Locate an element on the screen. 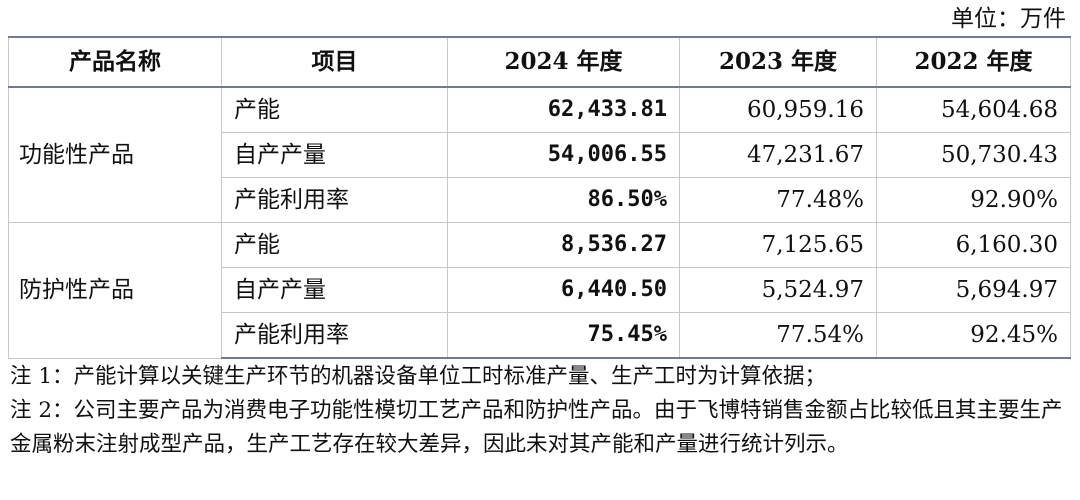 The height and width of the screenshot is (500, 1080). value-2024: 62,433.81 is located at coordinates (563, 109).